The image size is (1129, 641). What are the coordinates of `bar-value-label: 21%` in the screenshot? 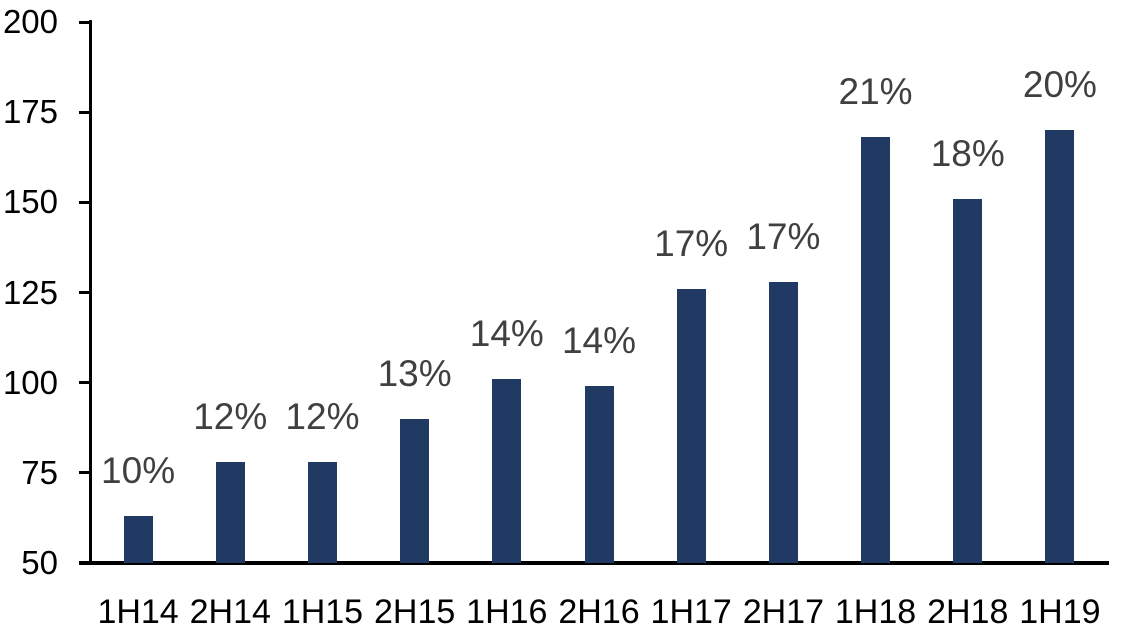 It's located at (875, 92).